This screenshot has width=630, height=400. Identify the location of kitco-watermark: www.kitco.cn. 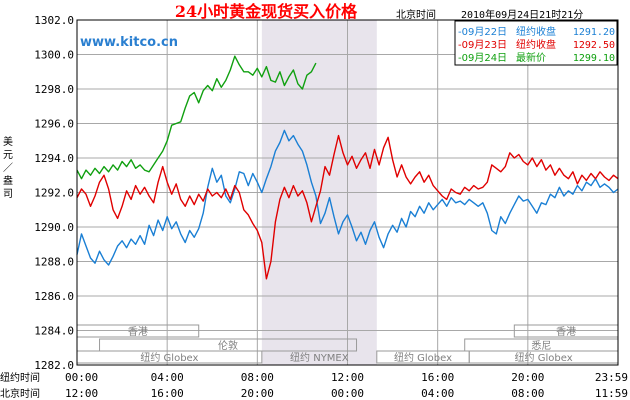
(129, 42).